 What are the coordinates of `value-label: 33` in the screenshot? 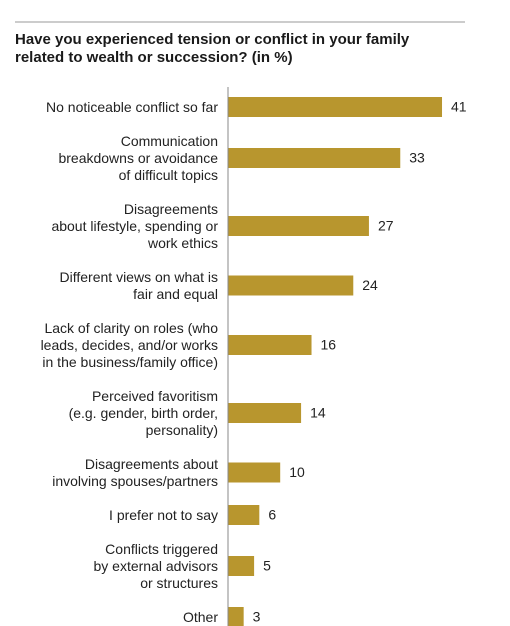 It's located at (417, 158).